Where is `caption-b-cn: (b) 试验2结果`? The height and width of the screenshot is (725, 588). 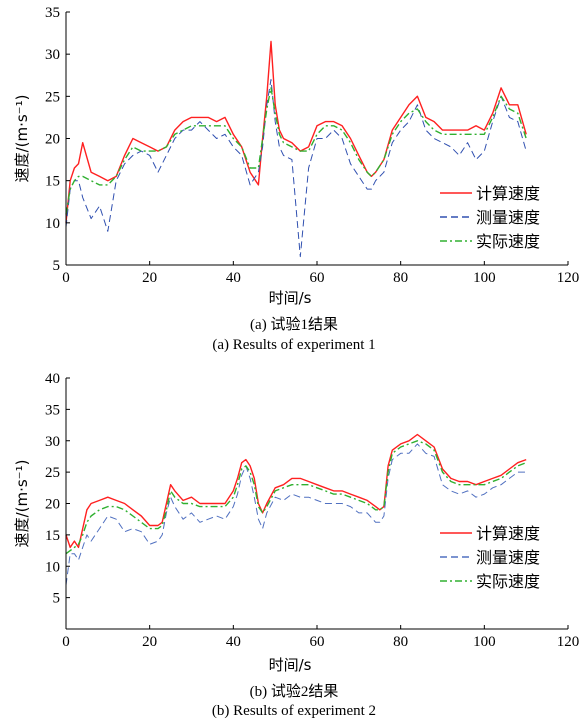 caption-b-cn: (b) 试验2结果 is located at coordinates (294, 690).